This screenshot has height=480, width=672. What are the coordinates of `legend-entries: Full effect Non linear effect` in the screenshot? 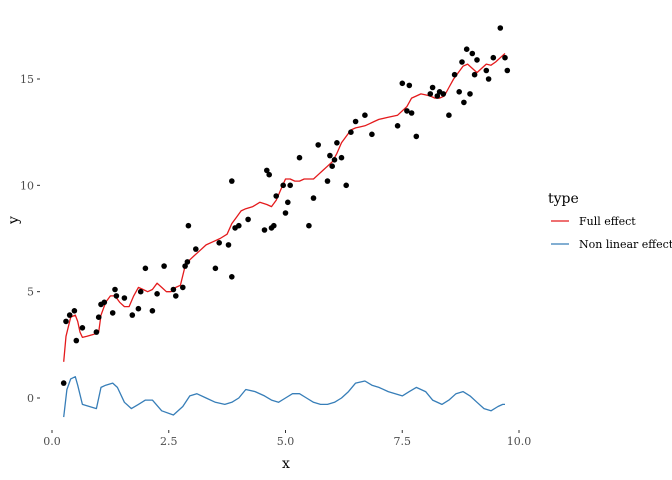 It's located at (611, 233).